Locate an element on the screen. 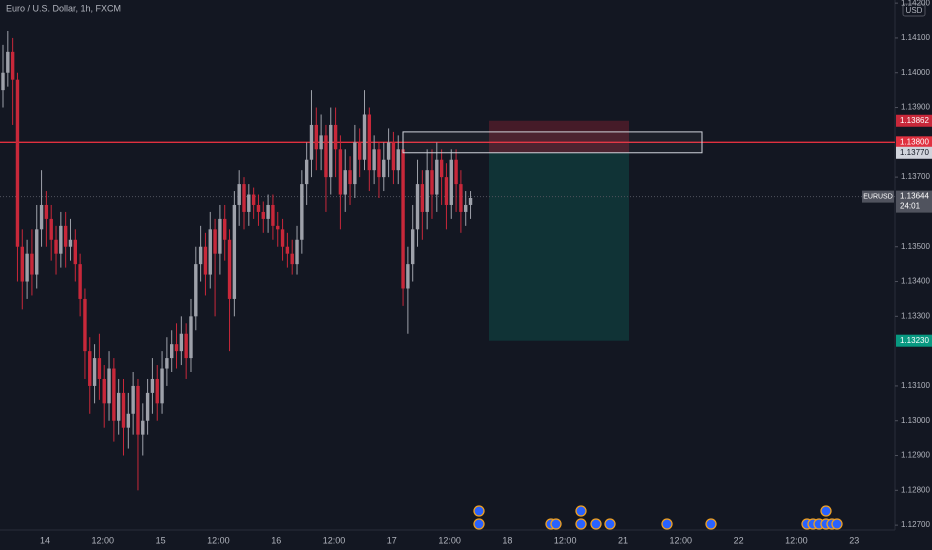  price-tag-label: 1.13862 is located at coordinates (914, 120).